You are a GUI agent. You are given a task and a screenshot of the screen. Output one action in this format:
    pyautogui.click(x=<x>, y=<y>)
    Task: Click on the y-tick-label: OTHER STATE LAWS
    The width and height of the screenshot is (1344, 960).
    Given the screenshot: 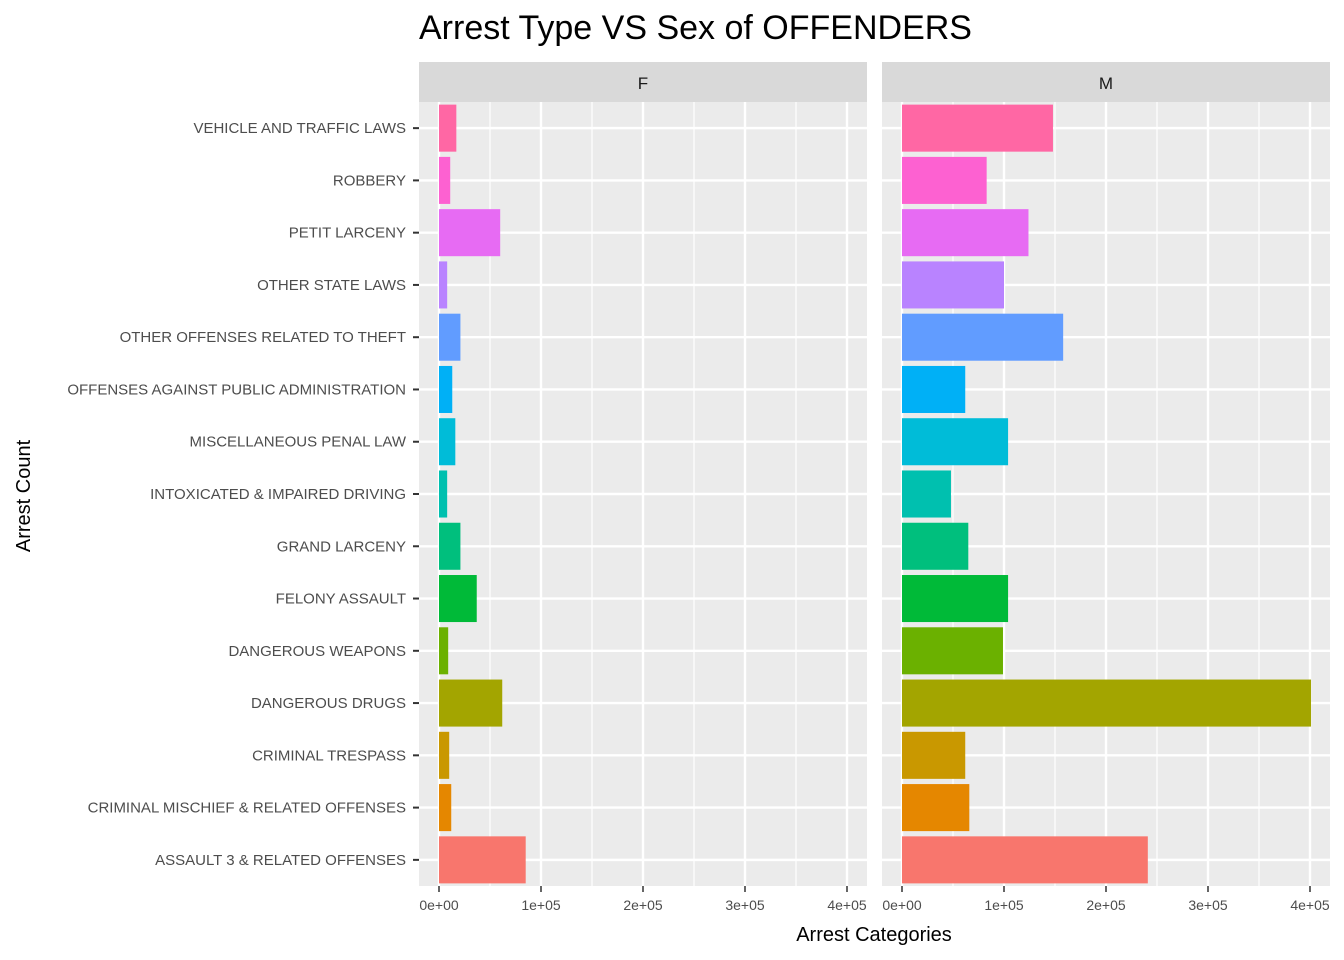 What is the action you would take?
    pyautogui.click(x=331, y=285)
    